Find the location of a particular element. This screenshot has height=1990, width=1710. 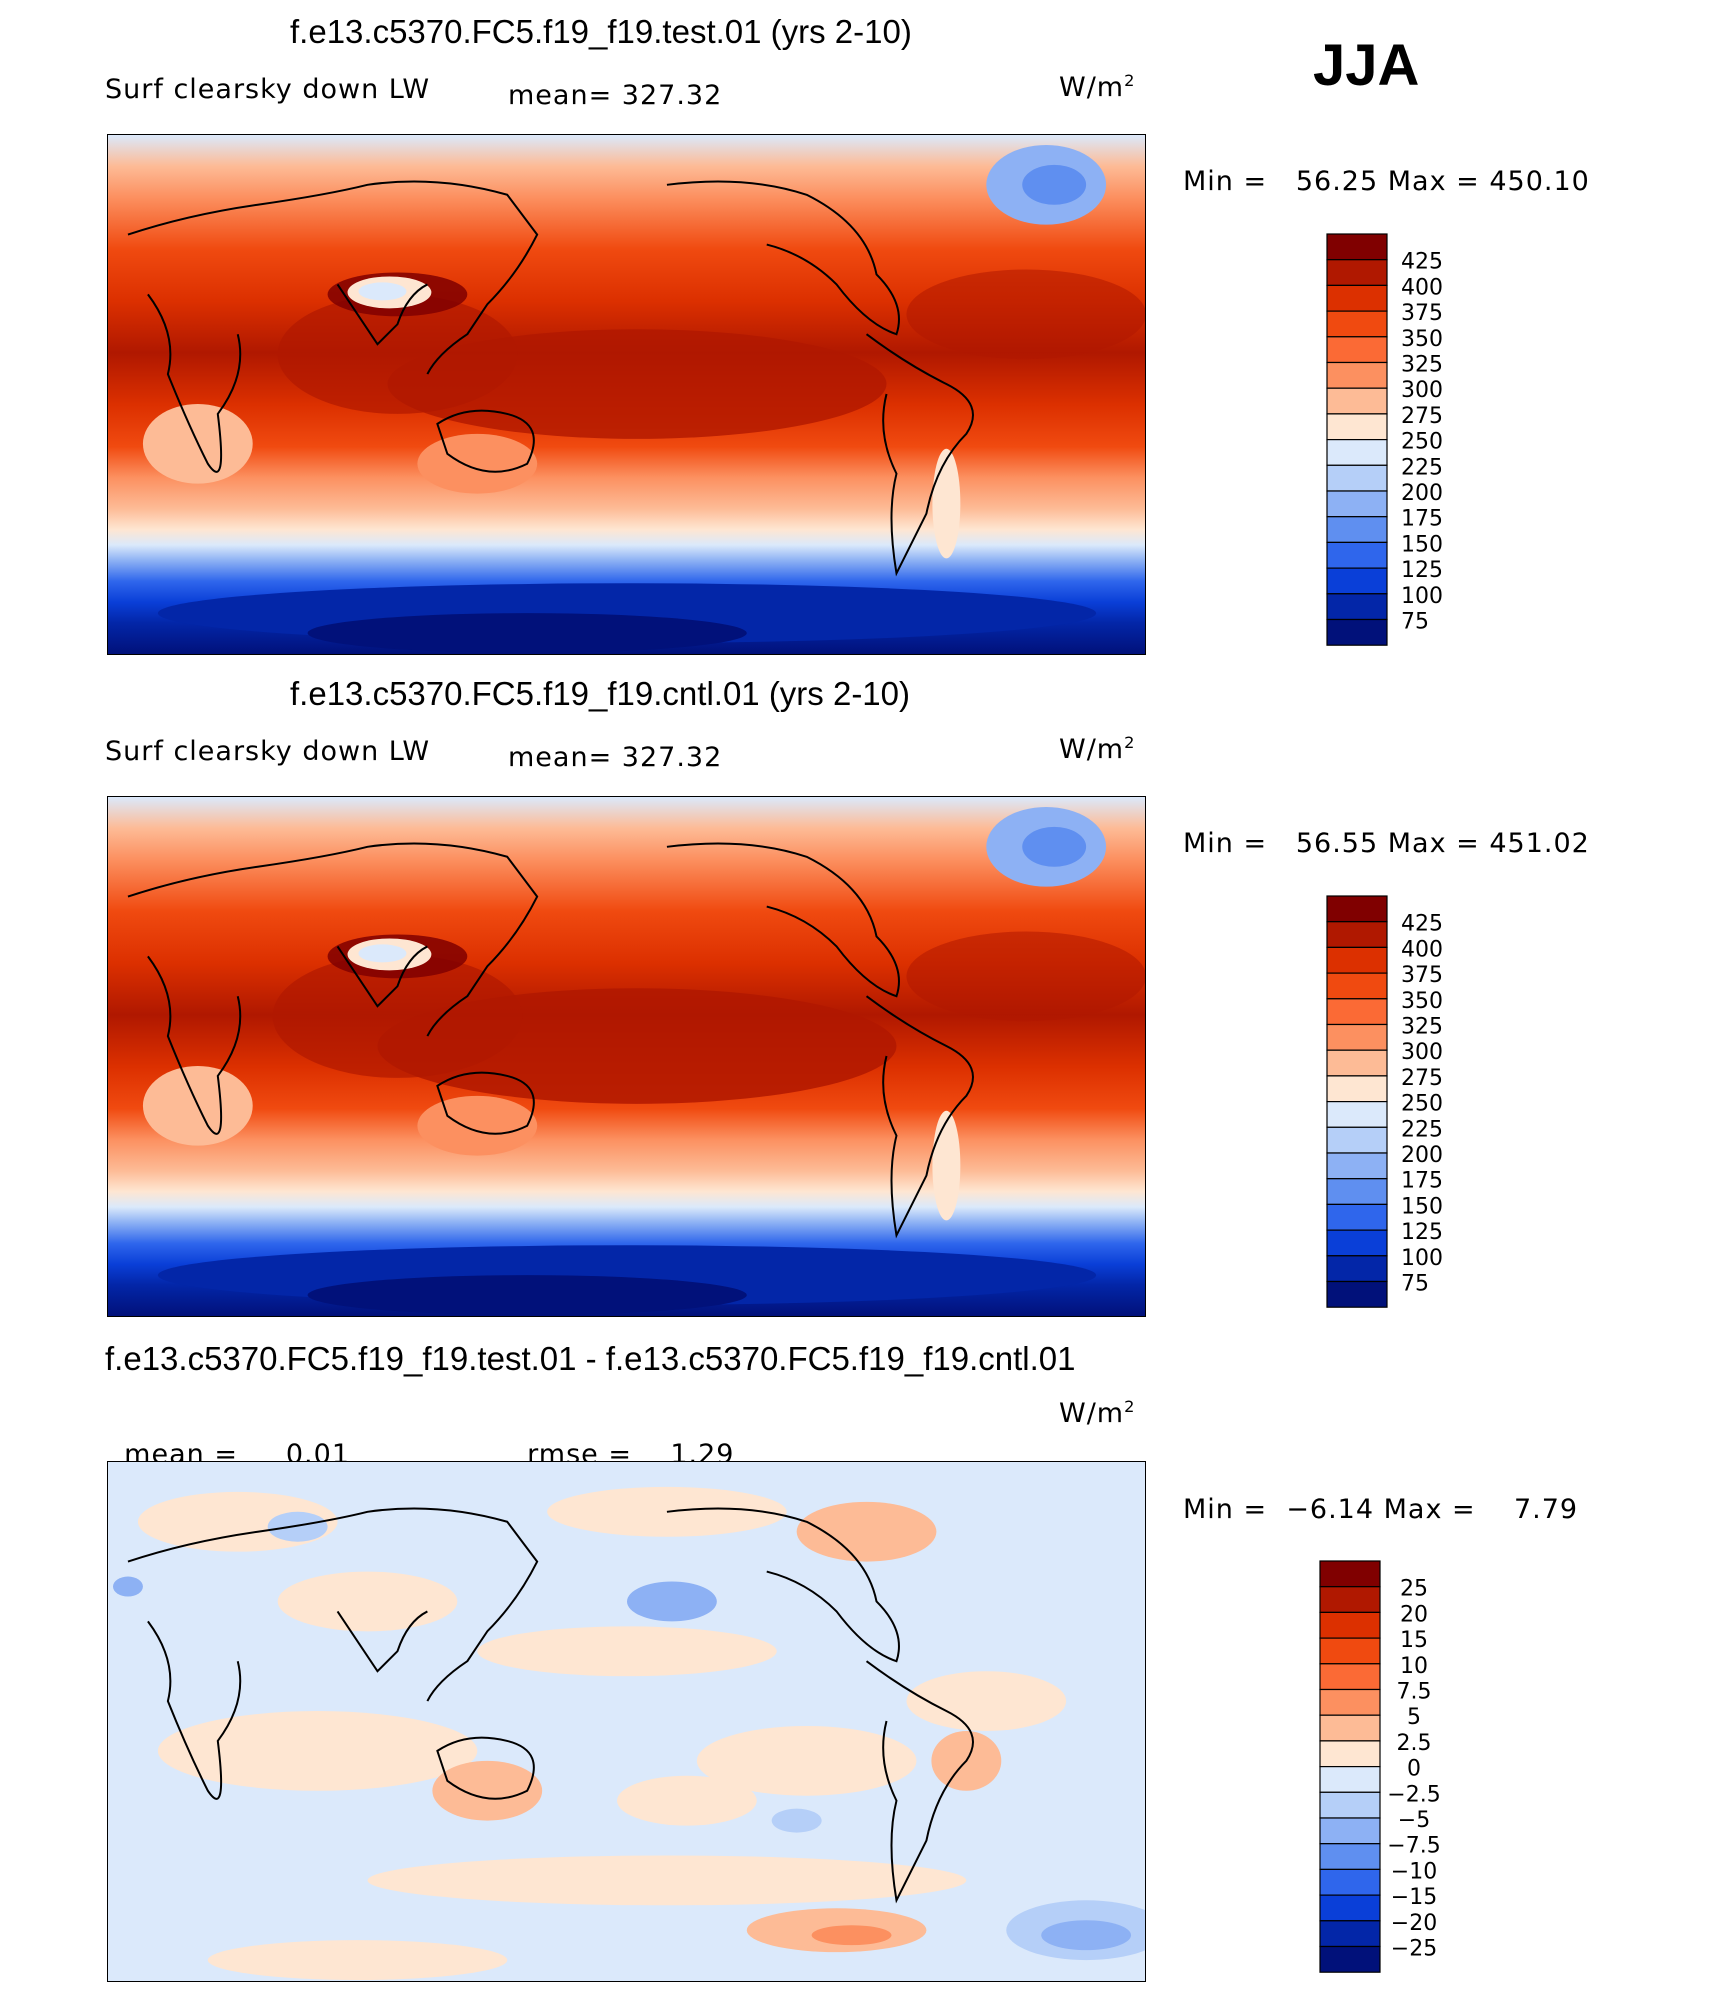

colorbar-label: 100 is located at coordinates (1422, 1258).